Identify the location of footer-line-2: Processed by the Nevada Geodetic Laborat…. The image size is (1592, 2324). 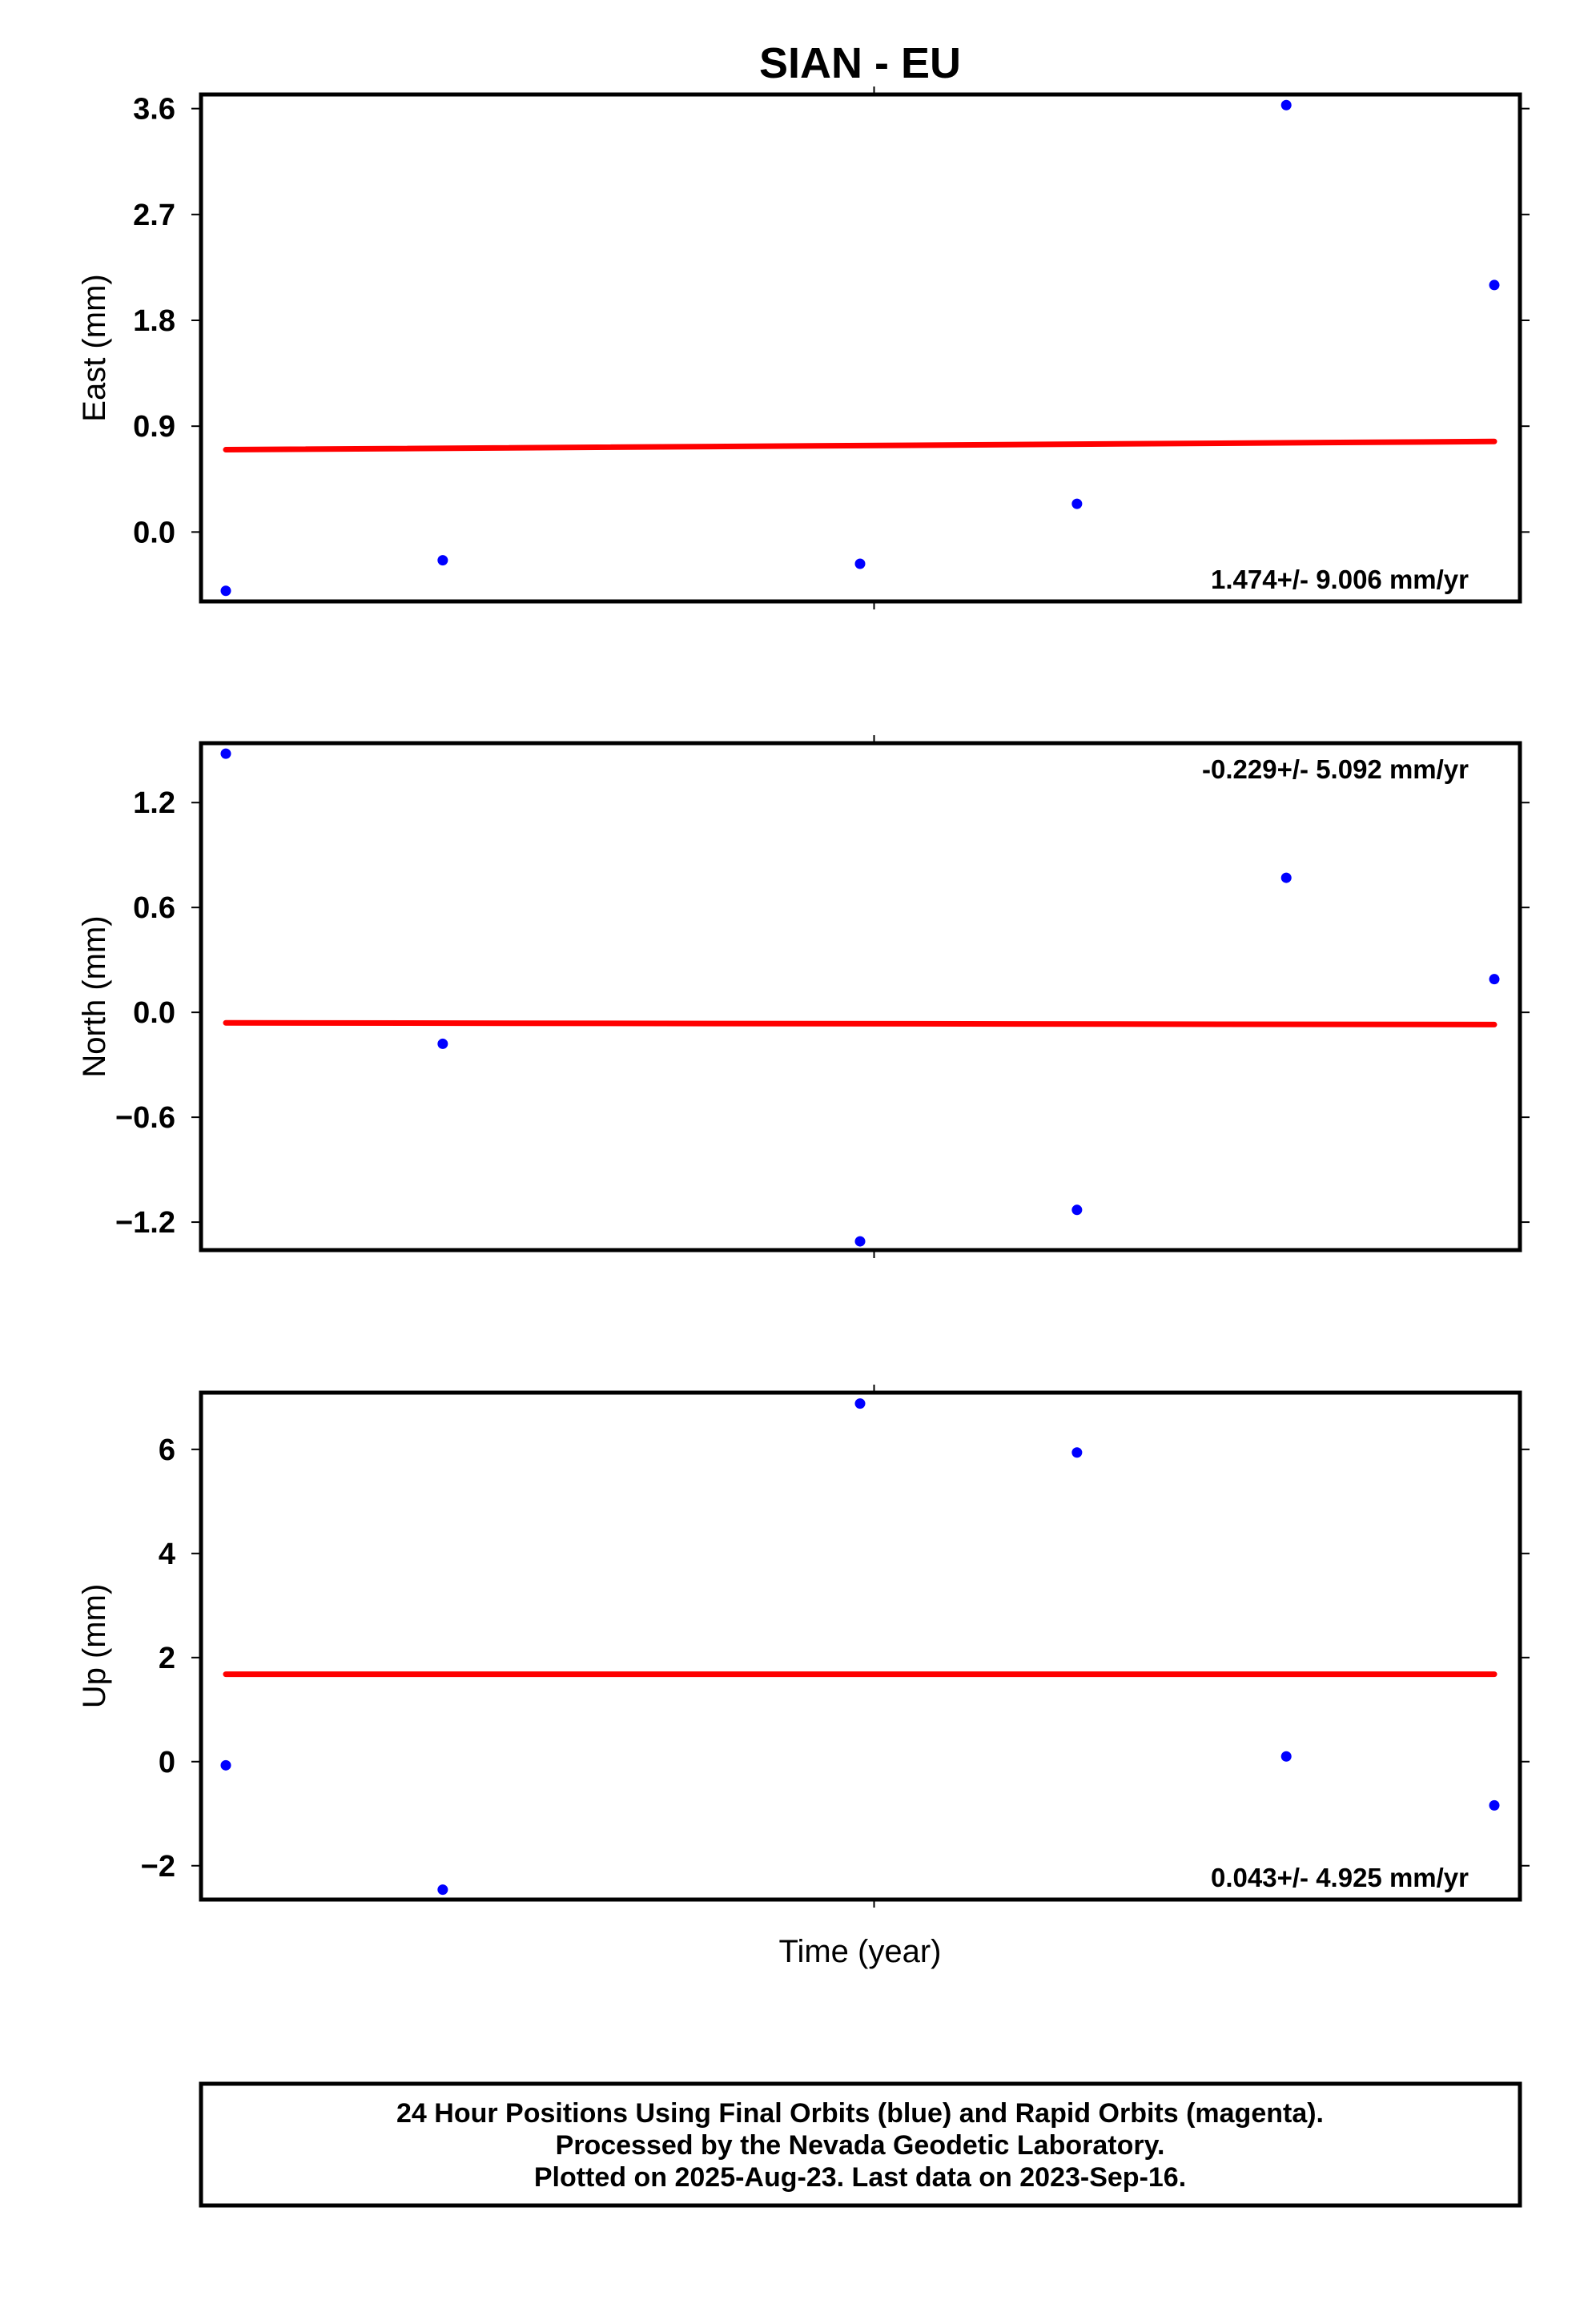
(860, 2145).